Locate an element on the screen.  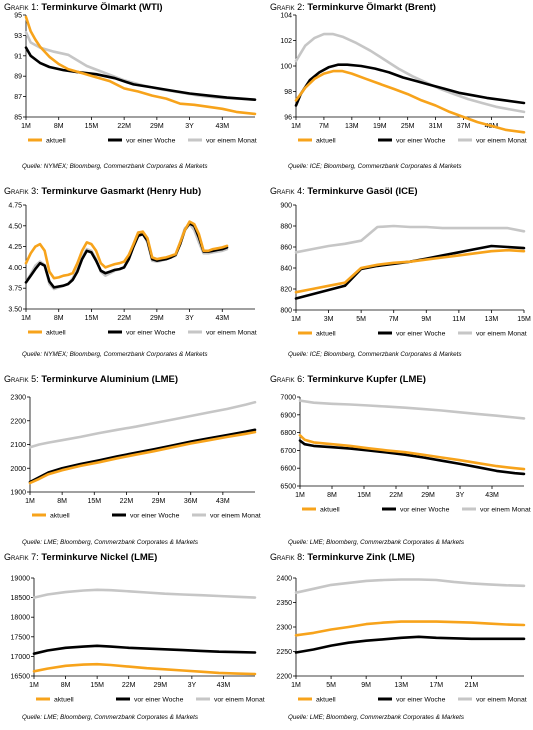
y-tick-label: 89 is located at coordinates (18, 77).